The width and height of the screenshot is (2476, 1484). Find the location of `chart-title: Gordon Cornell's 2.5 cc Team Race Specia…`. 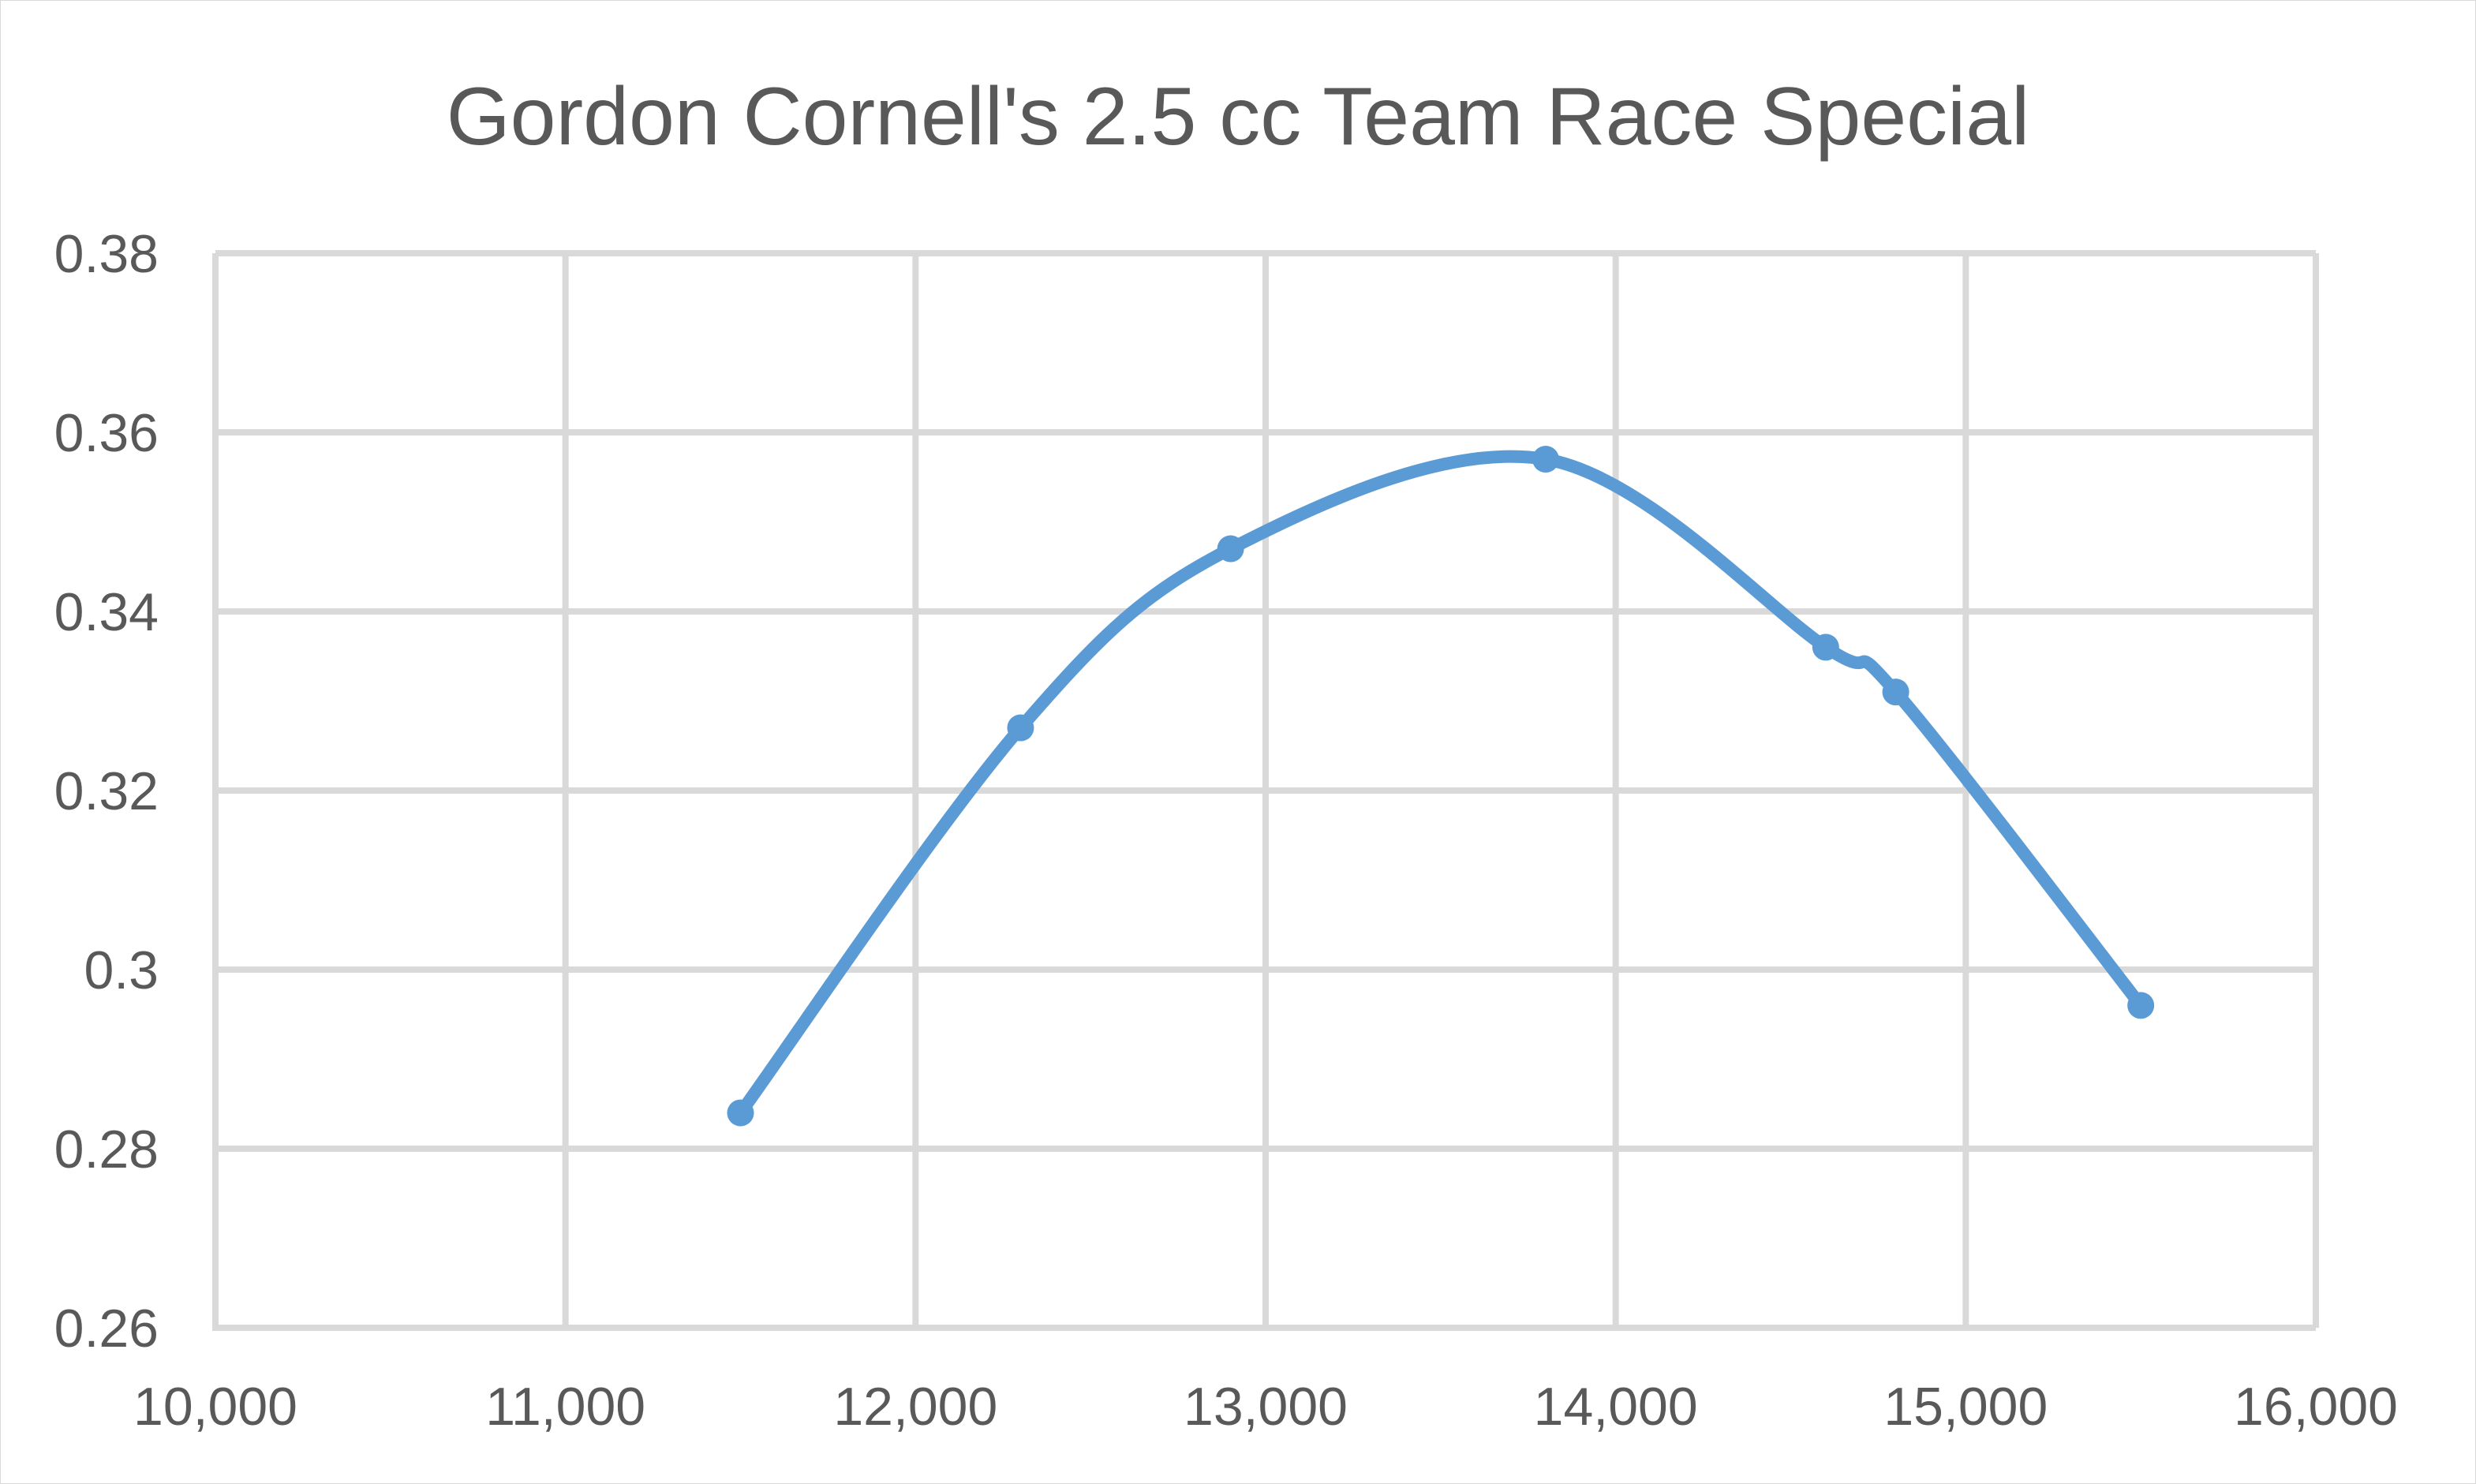

chart-title: Gordon Cornell's 2.5 cc Team Race Specia… is located at coordinates (1238, 117).